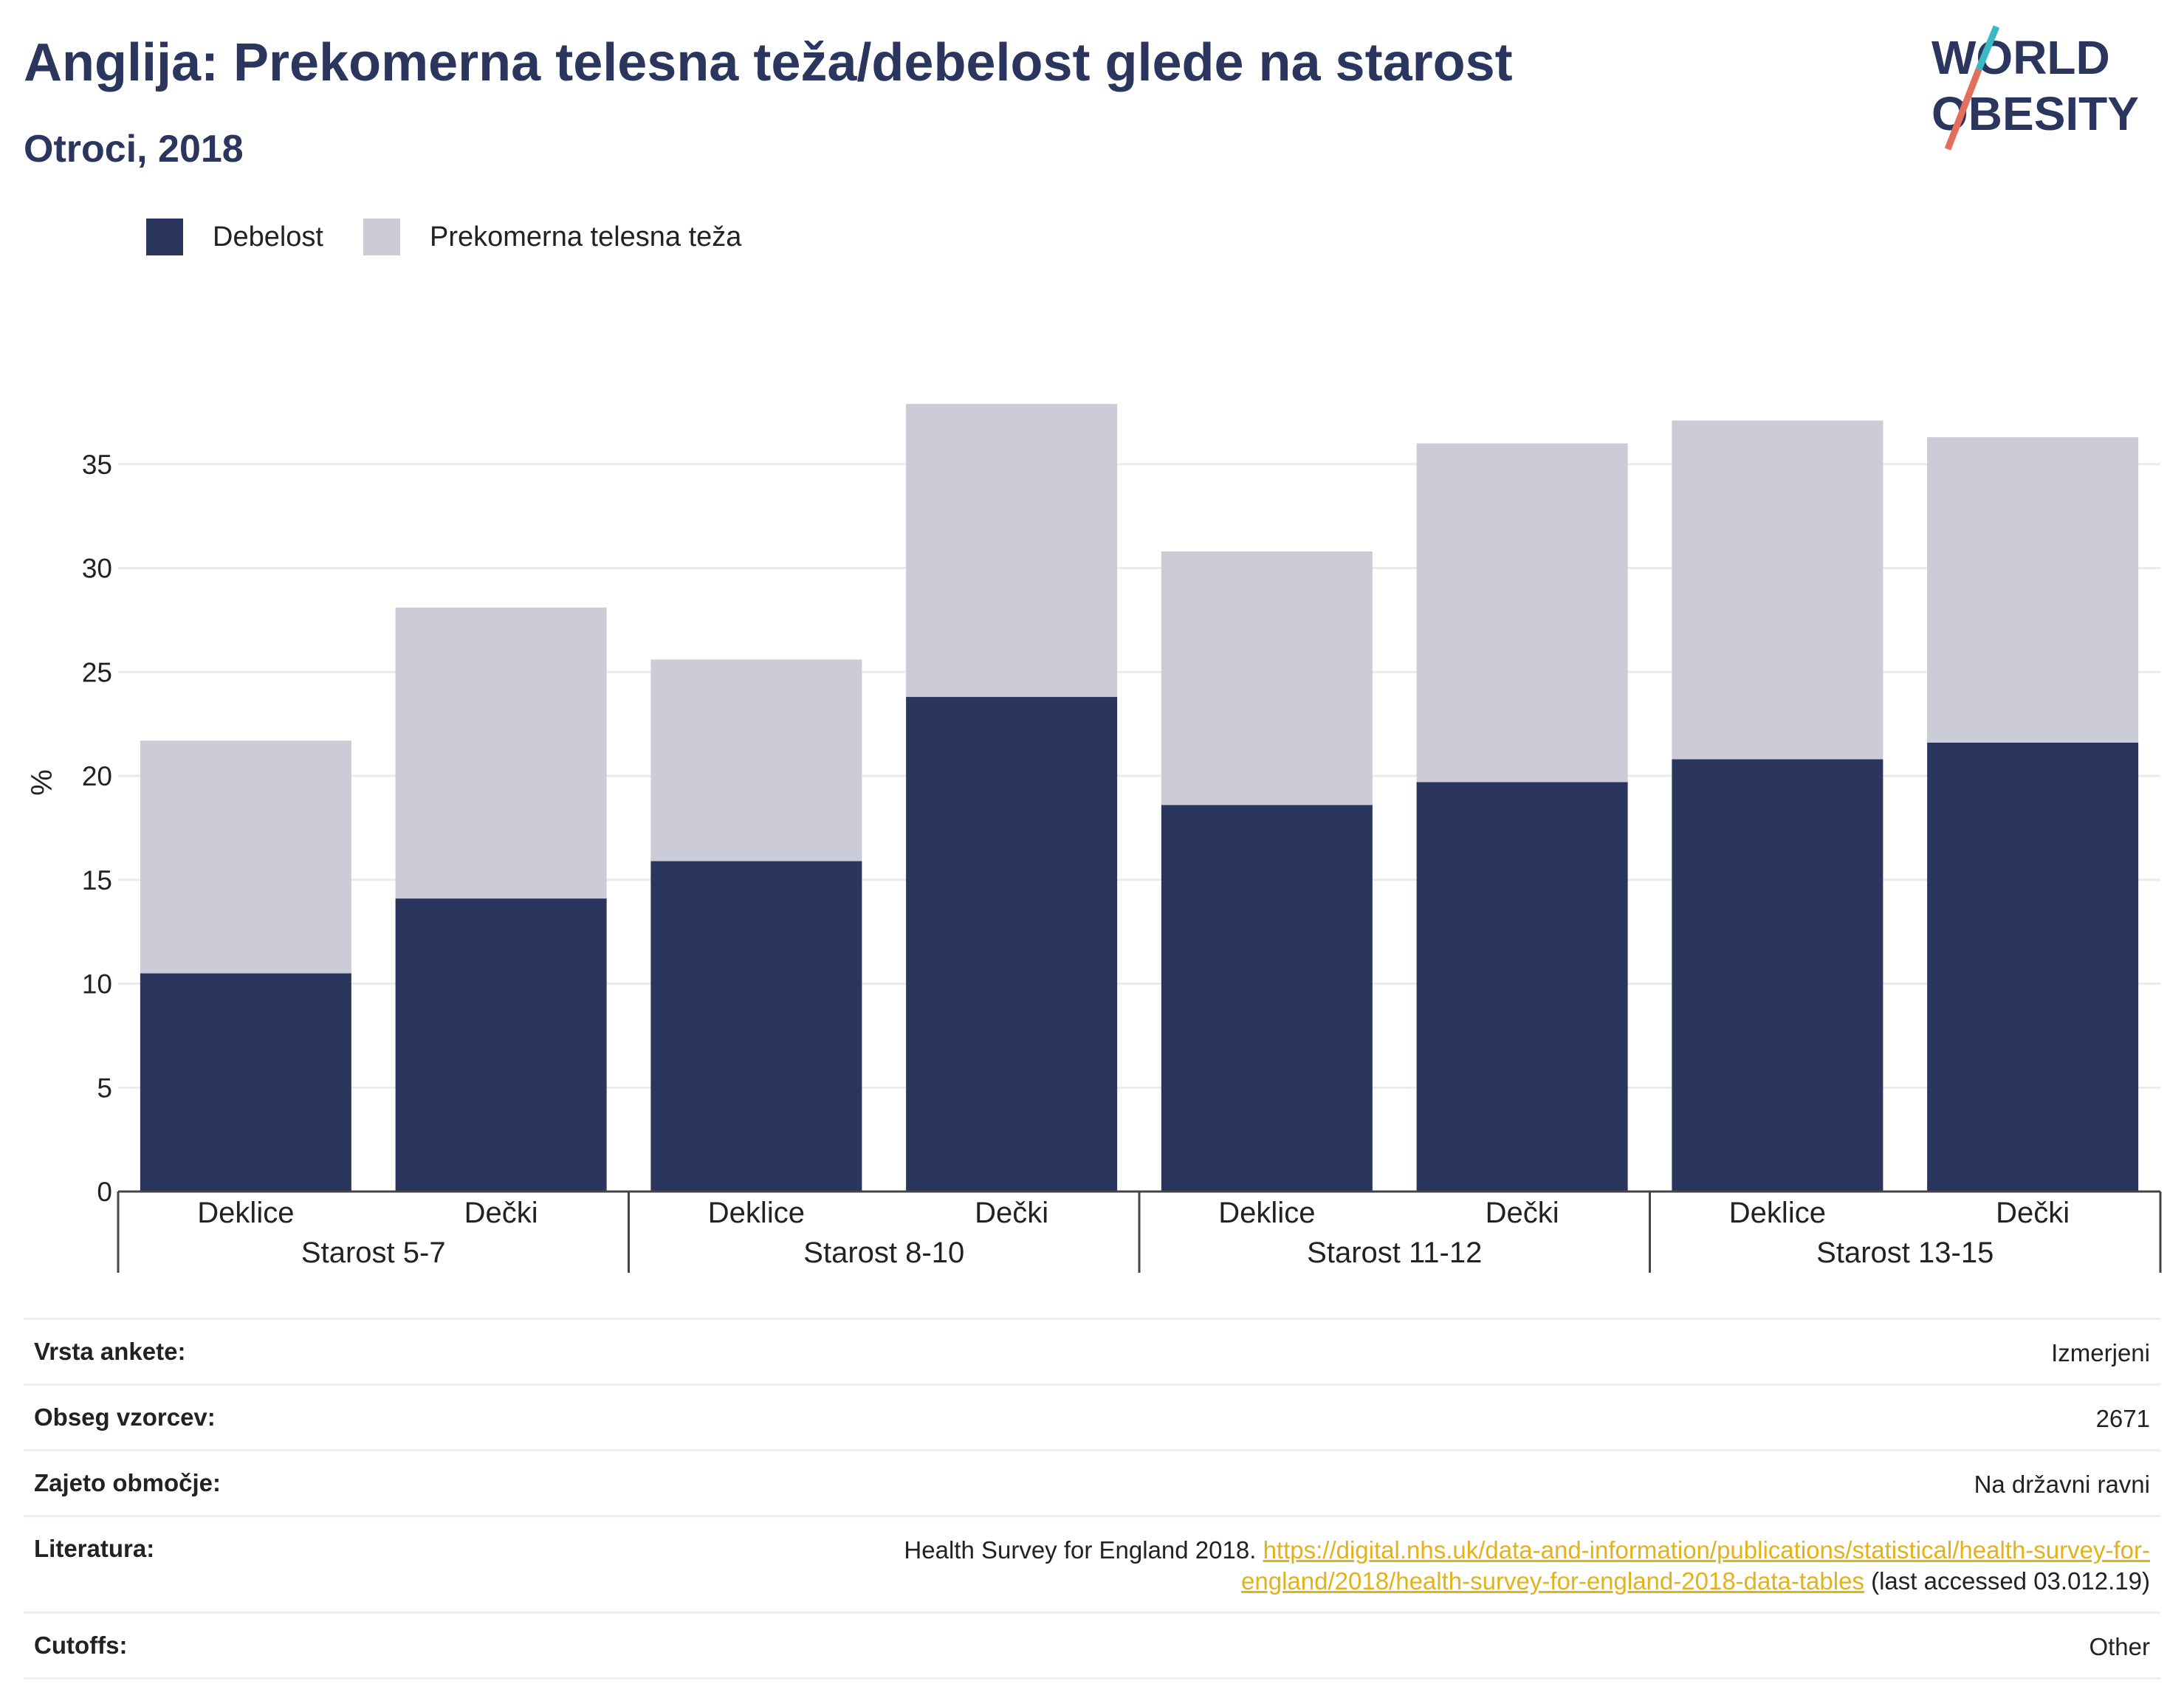  What do you see at coordinates (134, 149) in the screenshot?
I see `chart-subtitle: Otroci, 2018` at bounding box center [134, 149].